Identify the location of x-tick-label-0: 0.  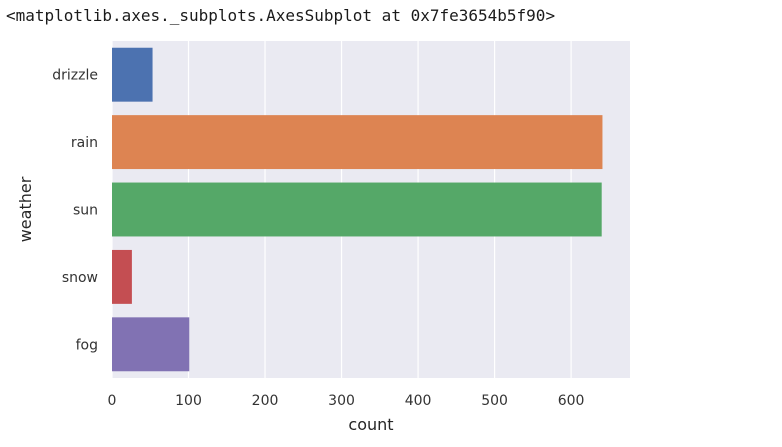
(112, 401).